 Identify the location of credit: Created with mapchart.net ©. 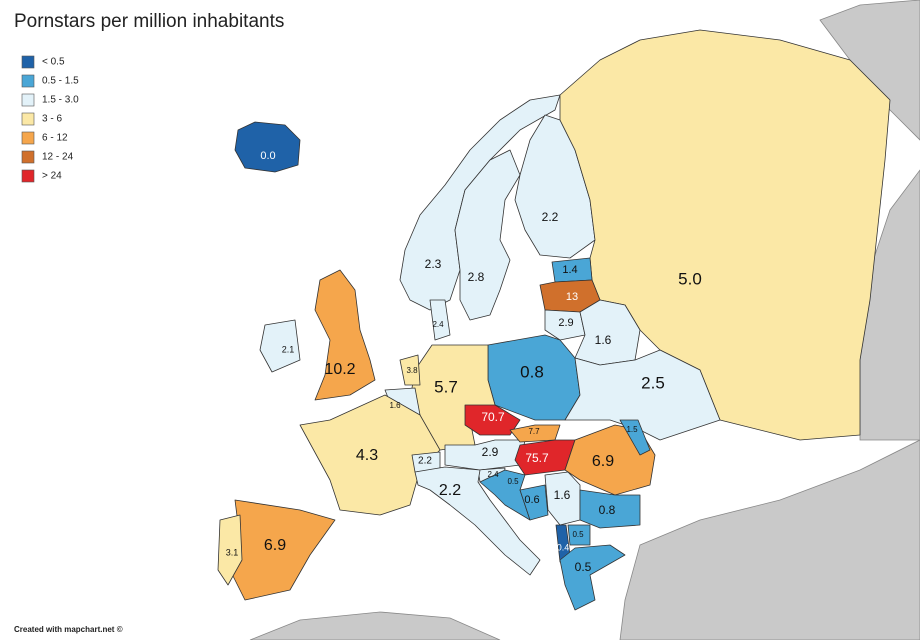
(68, 629).